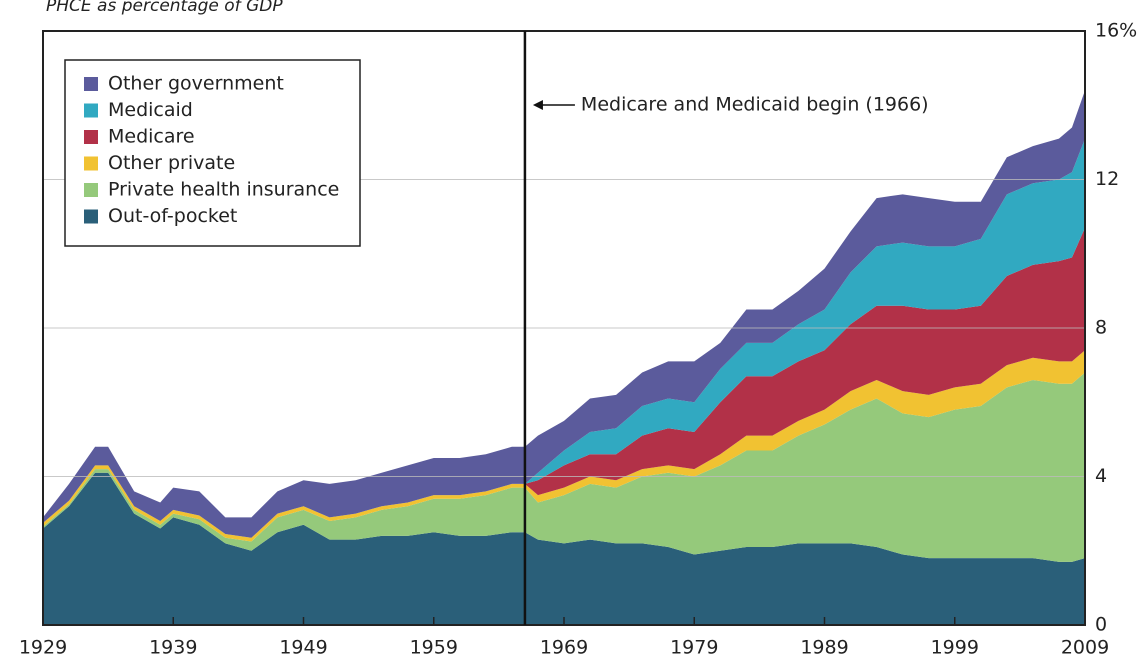 This screenshot has width=1145, height=666. What do you see at coordinates (1101, 625) in the screenshot?
I see `y-tick-label: 0` at bounding box center [1101, 625].